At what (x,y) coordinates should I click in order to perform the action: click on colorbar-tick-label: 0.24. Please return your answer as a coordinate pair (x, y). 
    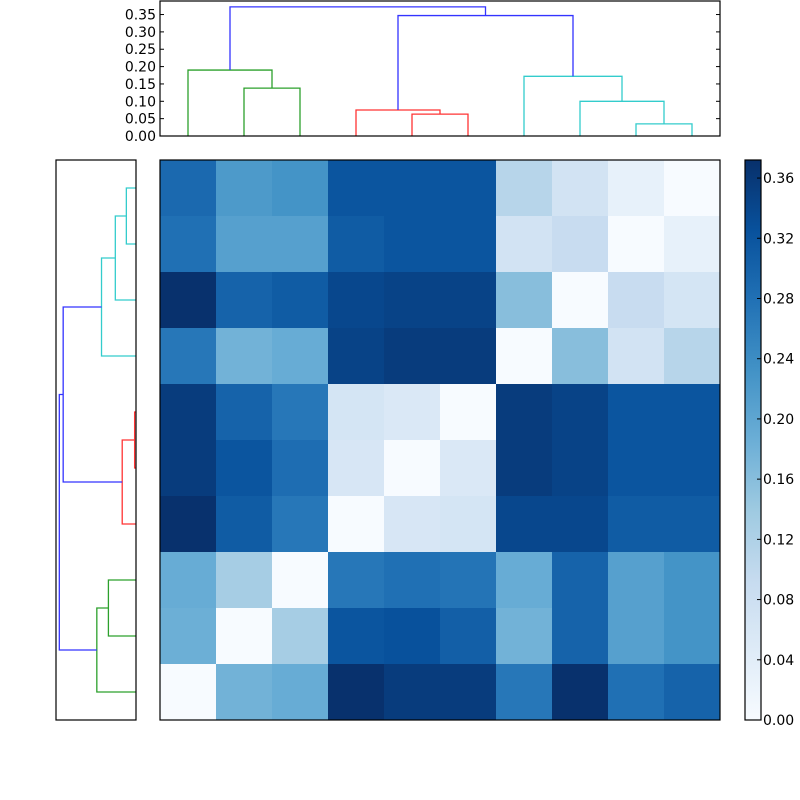
    Looking at the image, I should click on (778, 360).